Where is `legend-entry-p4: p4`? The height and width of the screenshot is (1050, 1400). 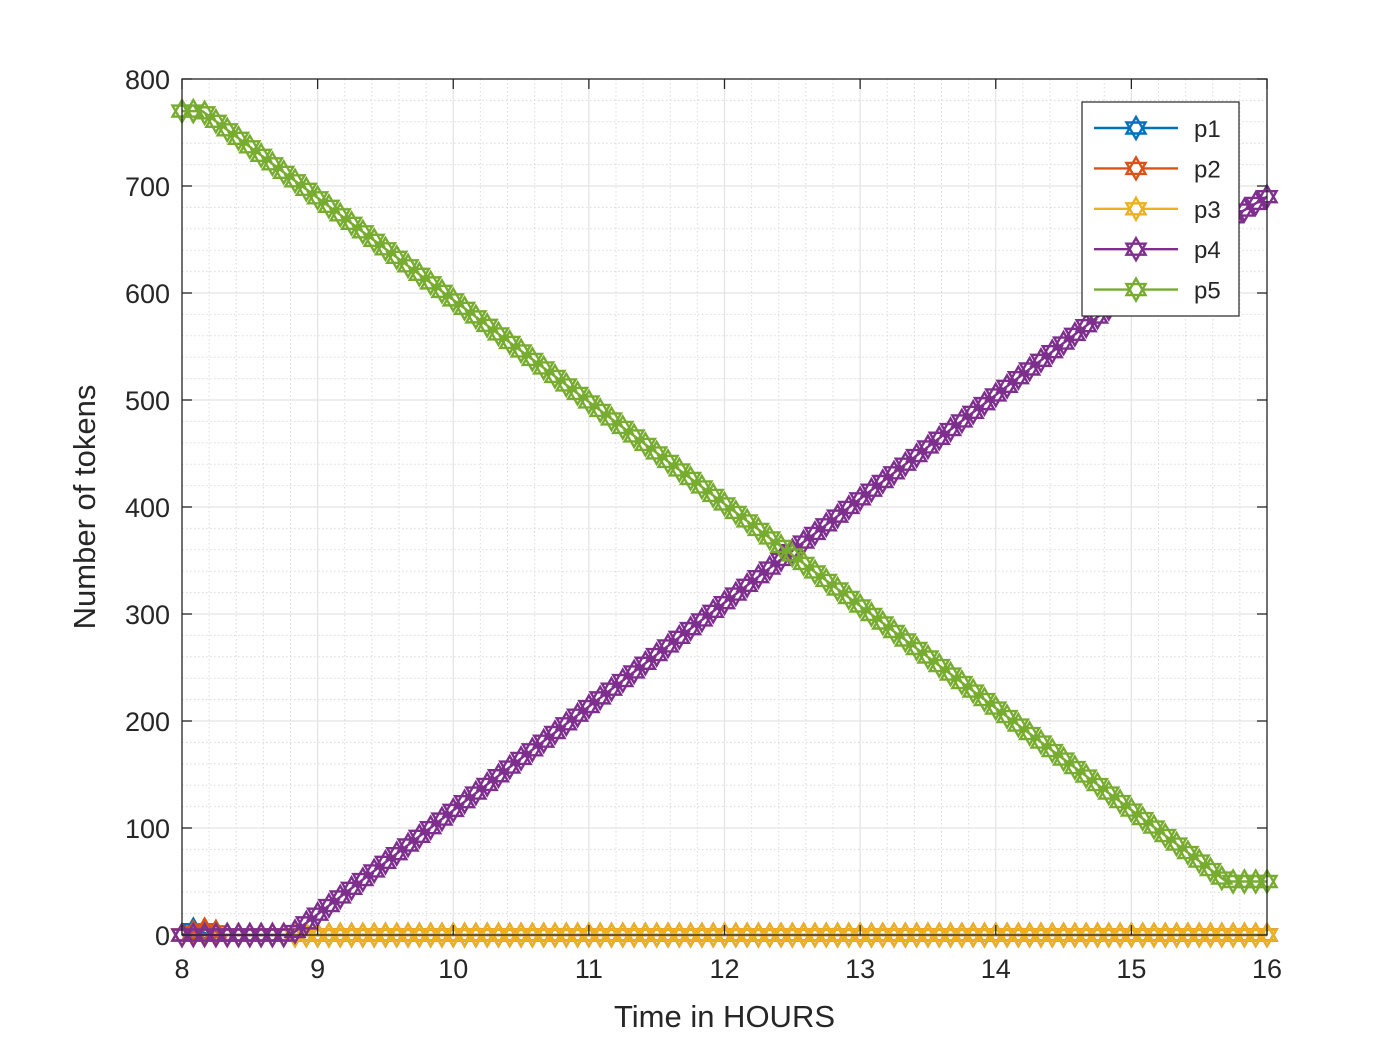
legend-entry-p4: p4 is located at coordinates (1157, 249).